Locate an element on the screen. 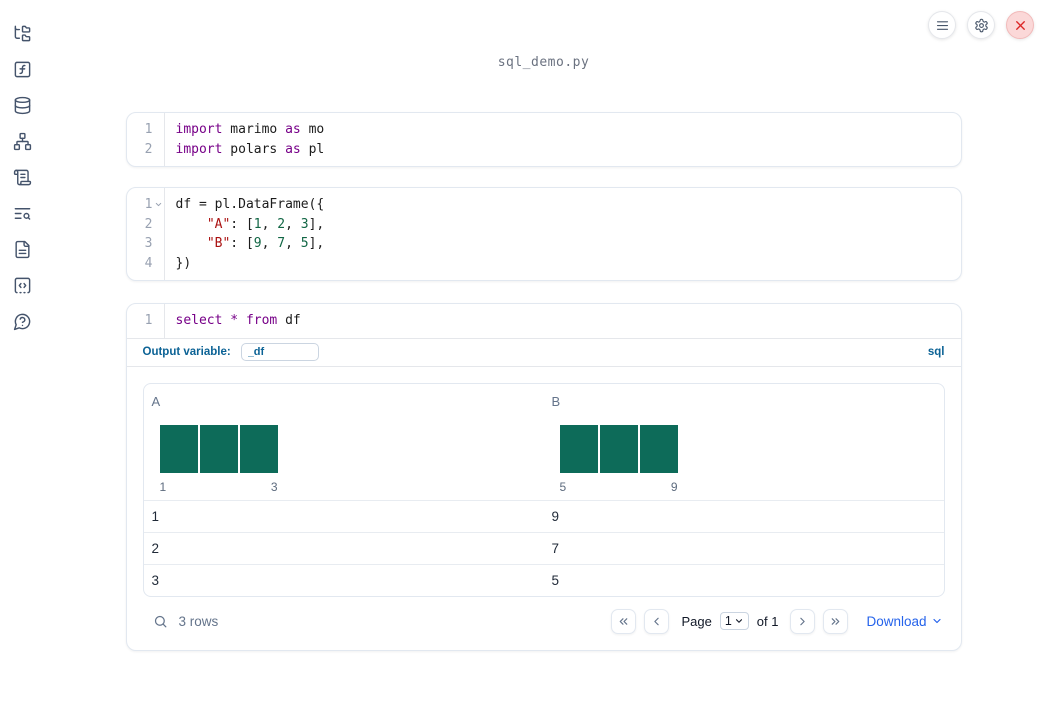  code-square-icon is located at coordinates (22, 285).